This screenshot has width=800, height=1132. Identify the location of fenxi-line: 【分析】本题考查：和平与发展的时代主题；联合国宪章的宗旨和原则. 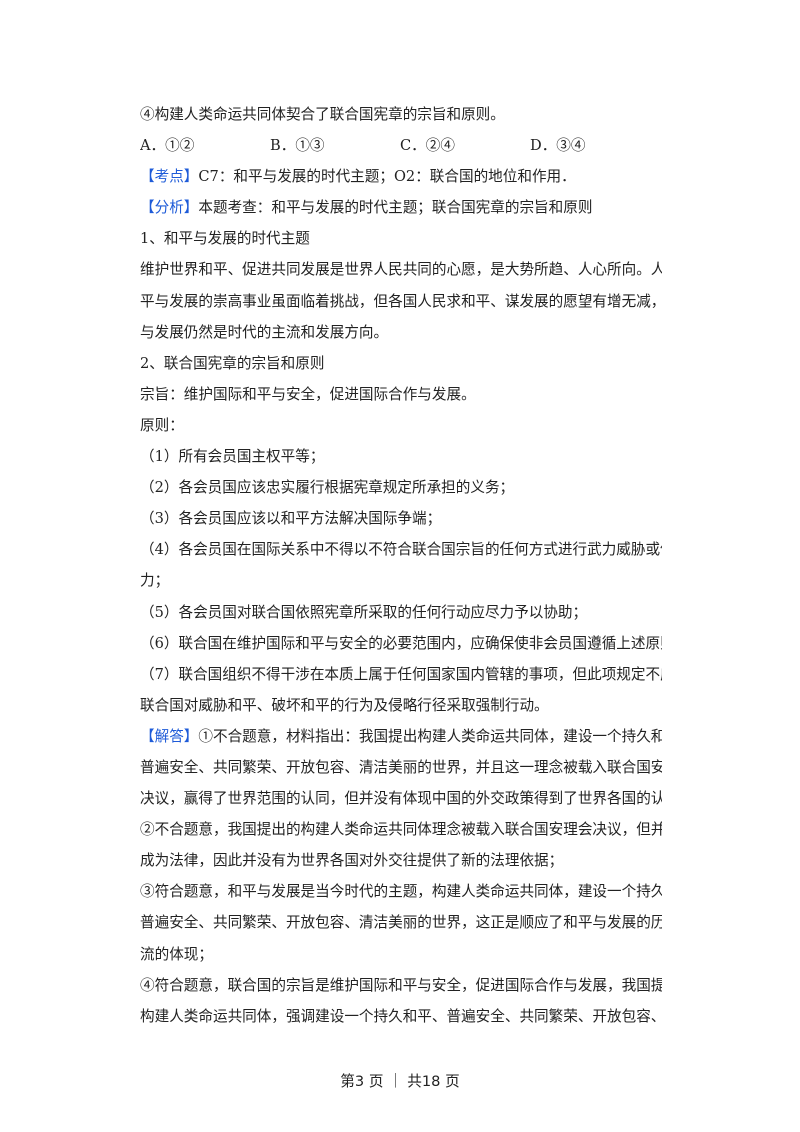
(401, 207).